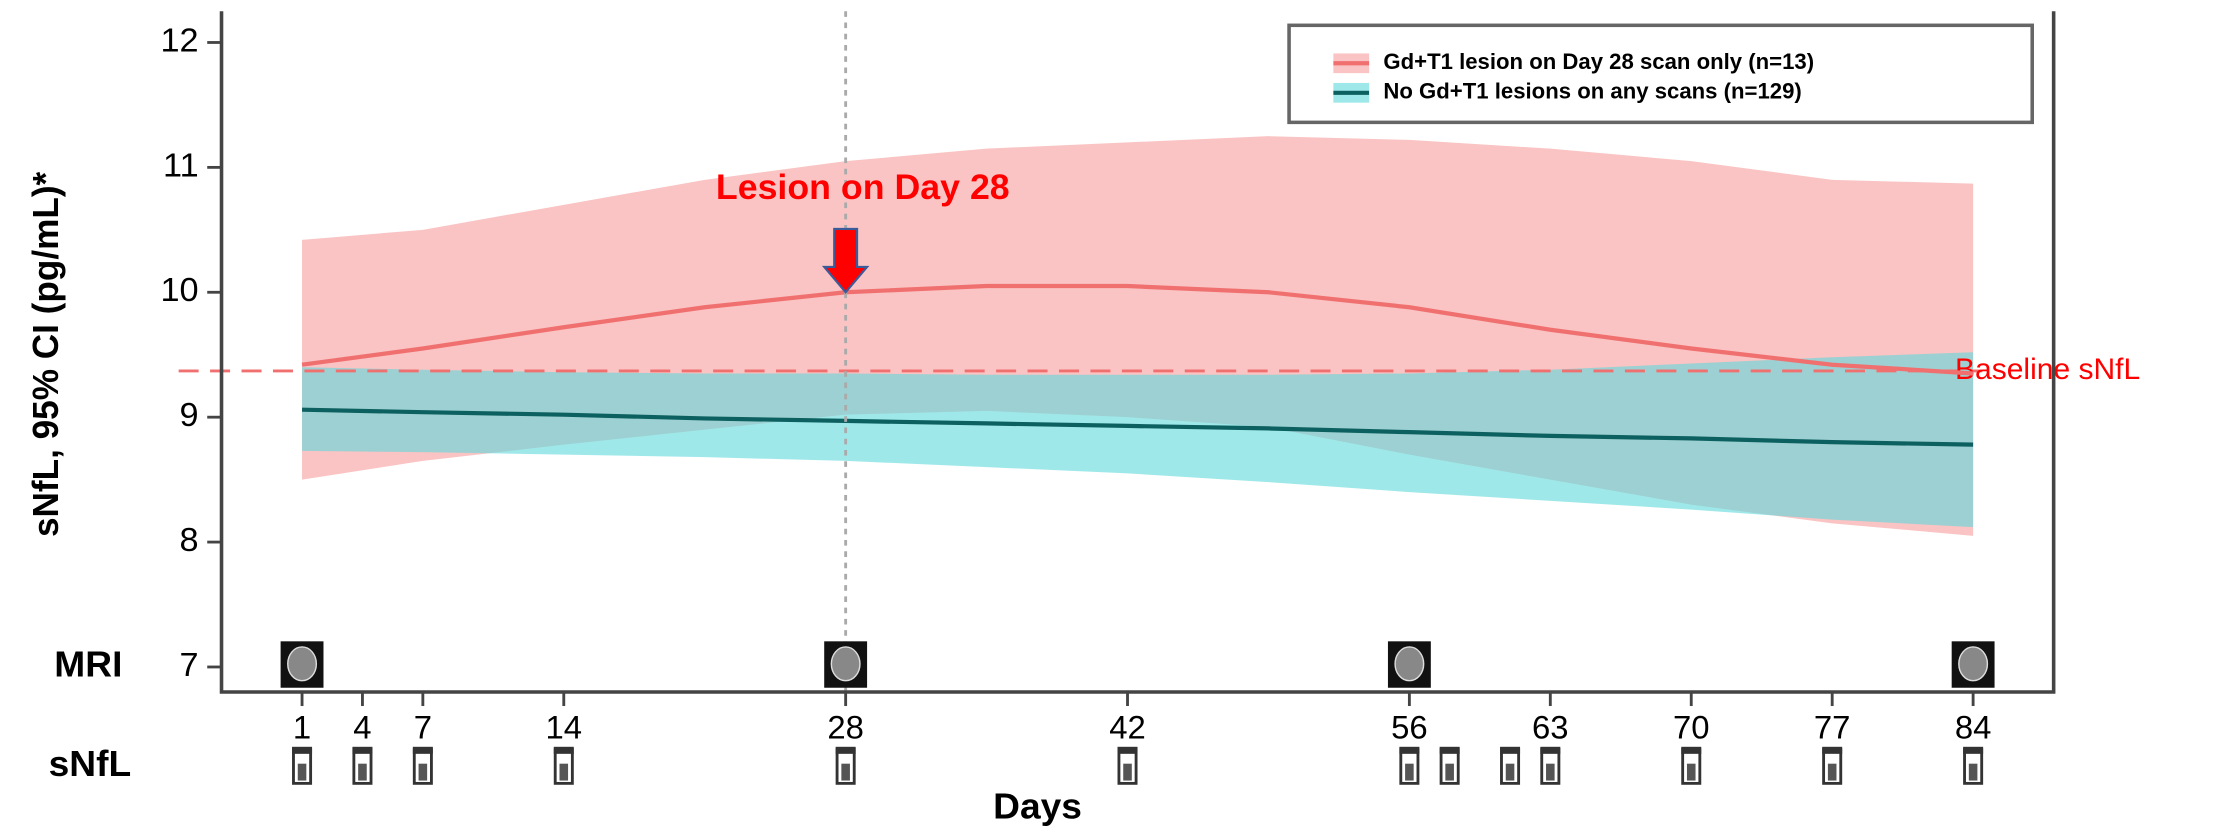 This screenshot has height=834, width=2218. What do you see at coordinates (845, 260) in the screenshot?
I see `annotation-arrow` at bounding box center [845, 260].